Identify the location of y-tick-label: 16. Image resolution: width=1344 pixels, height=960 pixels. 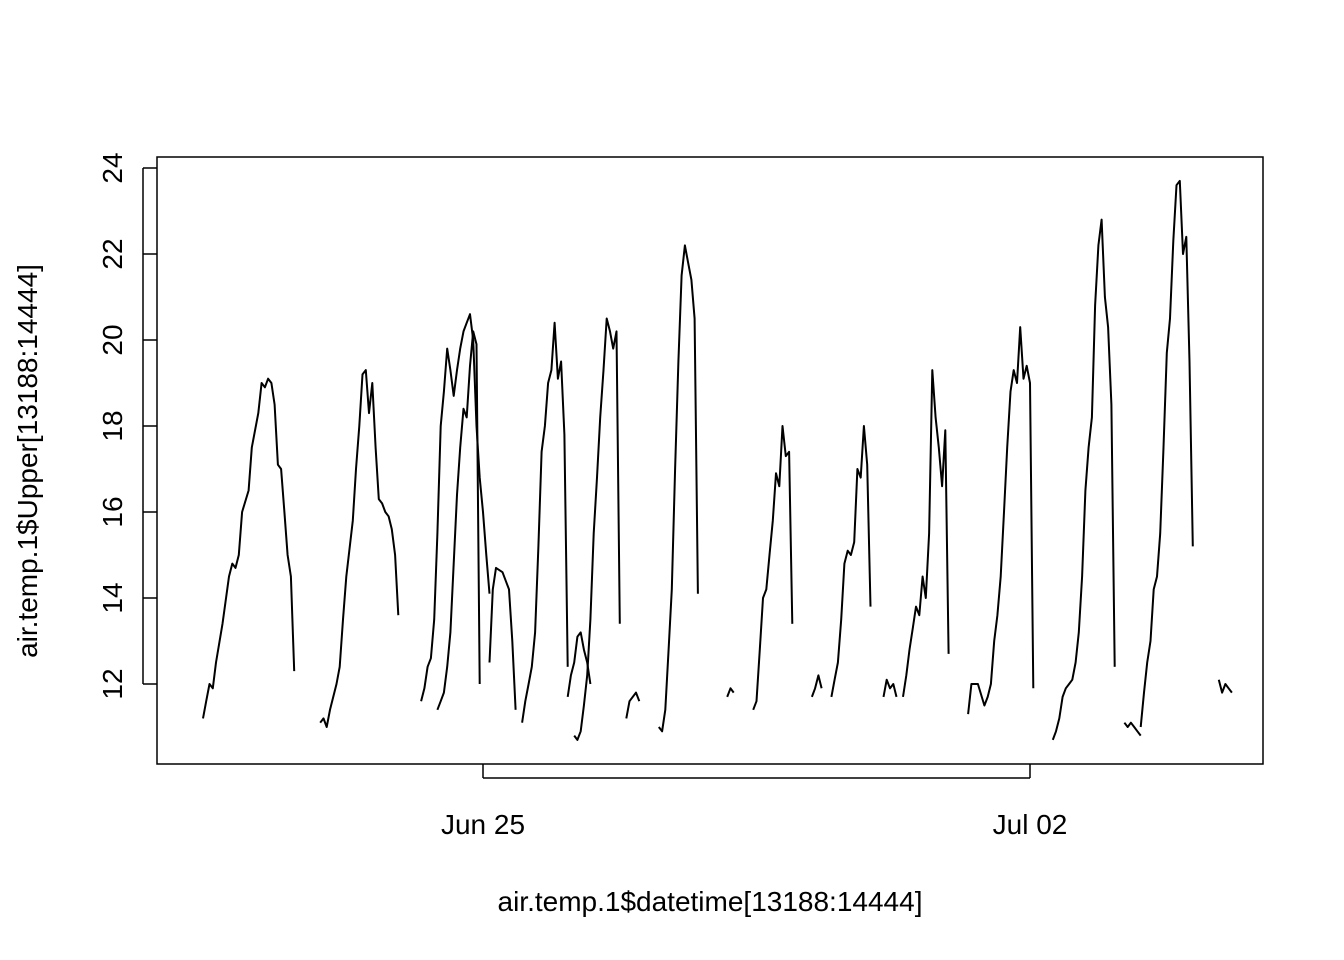
(112, 511).